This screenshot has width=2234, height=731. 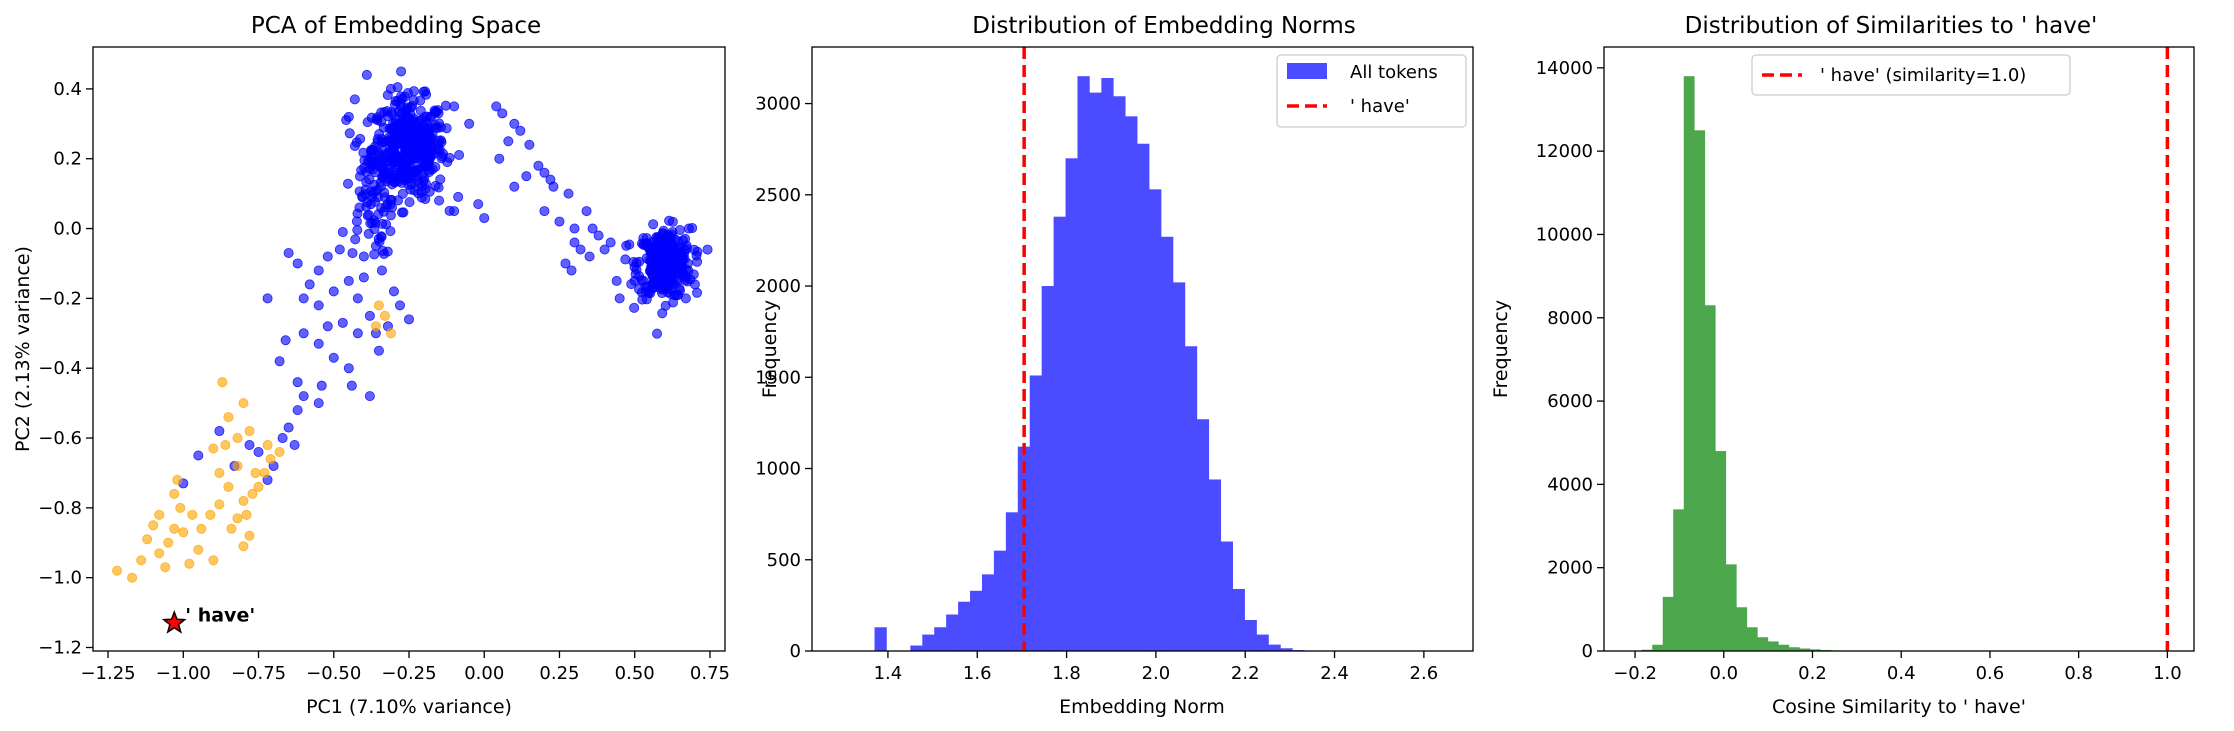 What do you see at coordinates (1307, 71) in the screenshot?
I see `legend-swatch-all-tokens` at bounding box center [1307, 71].